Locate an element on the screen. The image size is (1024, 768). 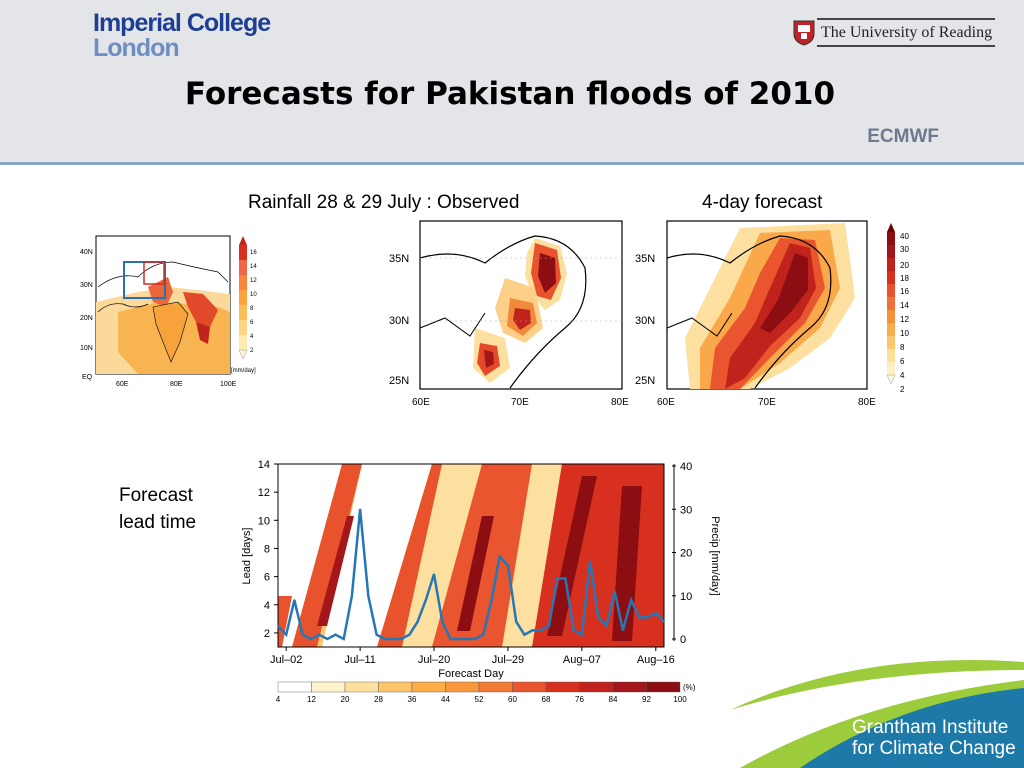
imperial-college-logo: Imperial College London is located at coordinates (182, 35).